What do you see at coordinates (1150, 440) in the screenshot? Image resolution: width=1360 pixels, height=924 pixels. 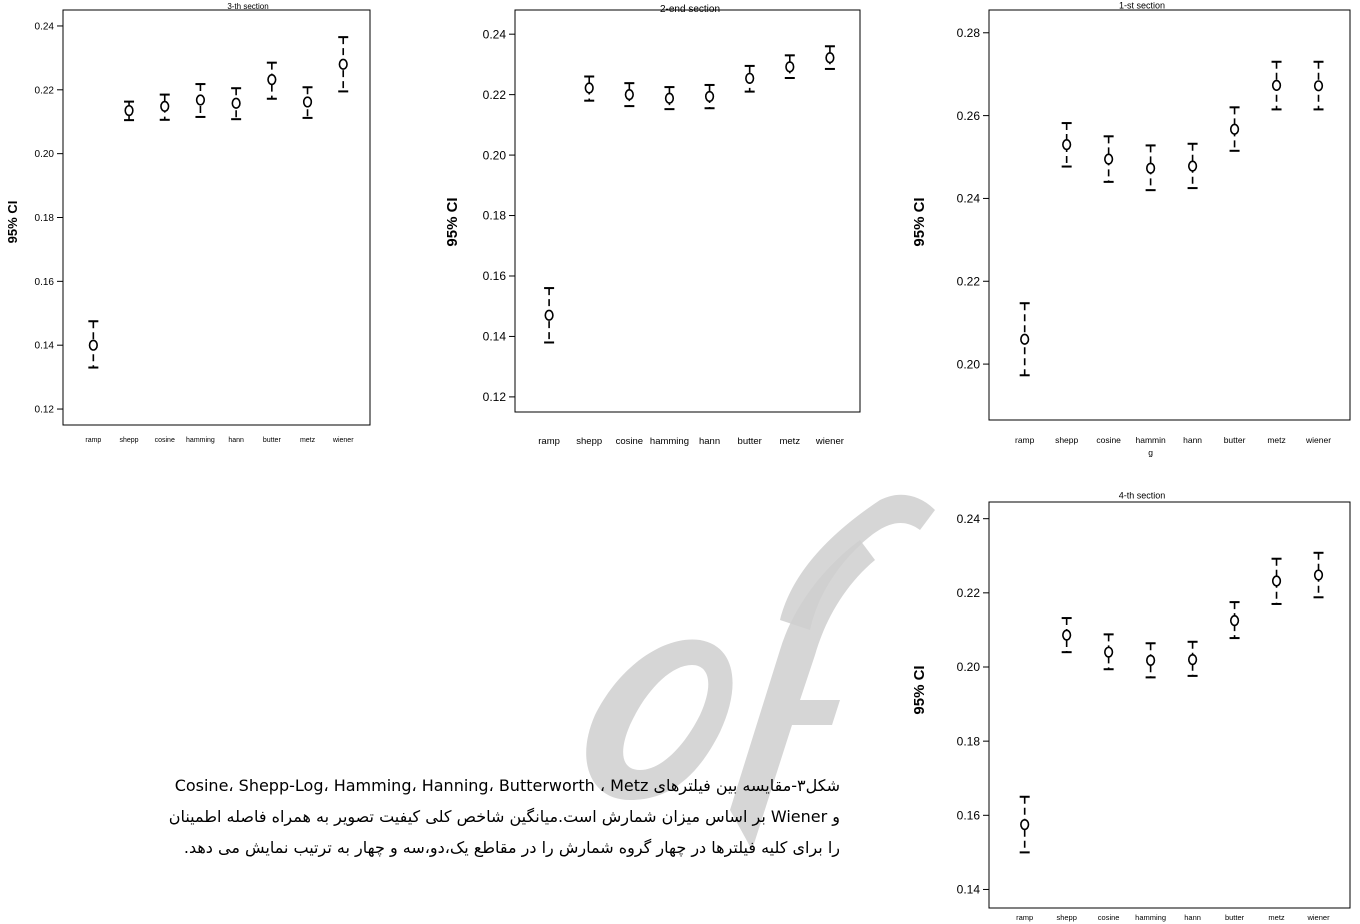 I see `x-category-label: hammin` at bounding box center [1150, 440].